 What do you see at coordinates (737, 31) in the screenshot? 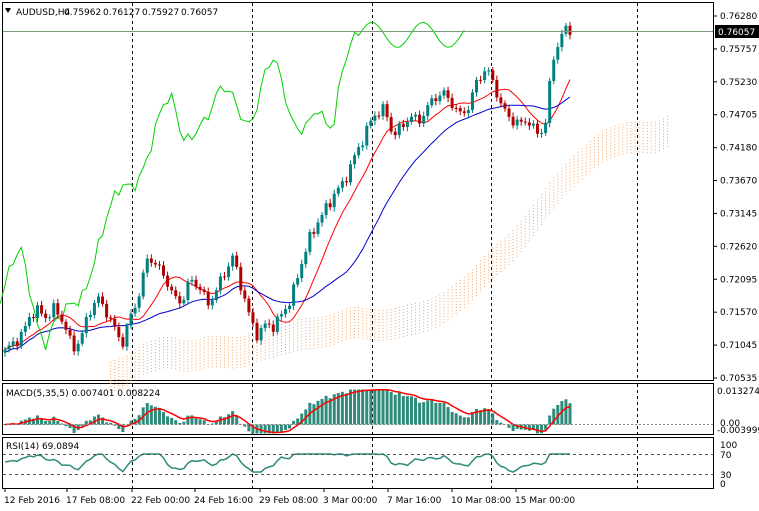
I see `current-price-badge` at bounding box center [737, 31].